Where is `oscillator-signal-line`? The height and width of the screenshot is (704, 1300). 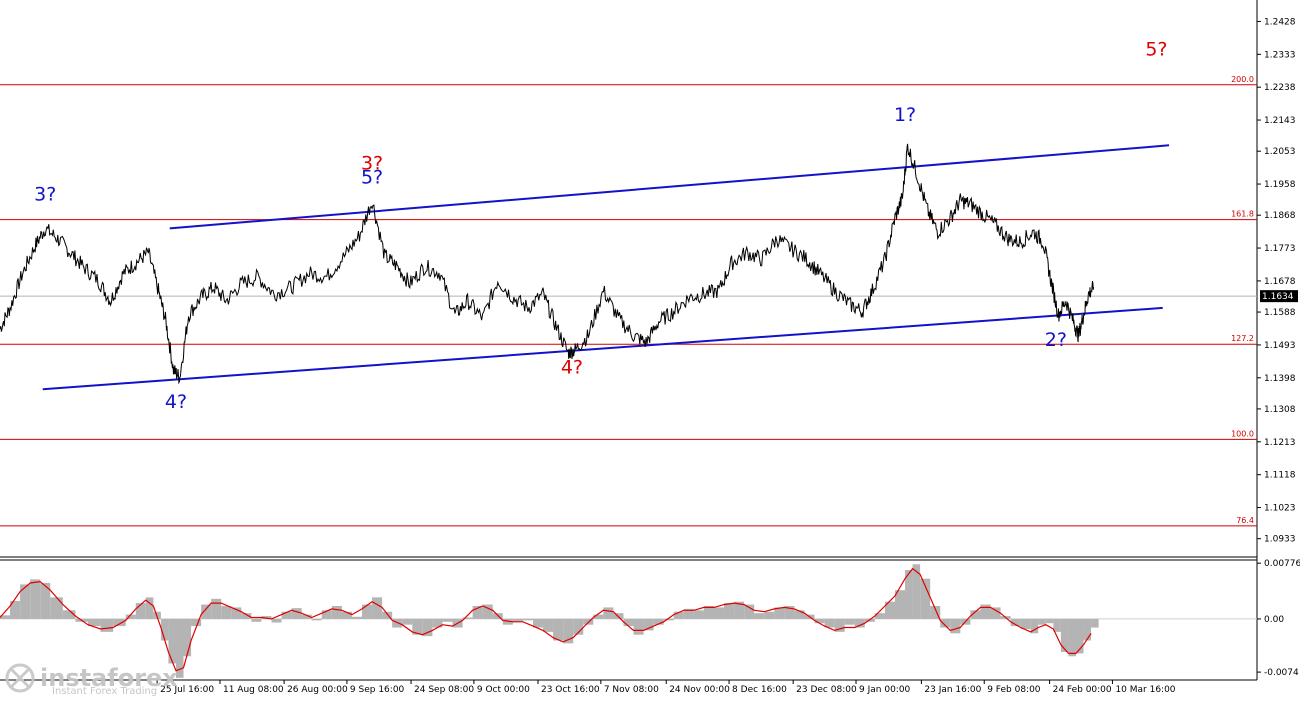 oscillator-signal-line is located at coordinates (546, 619).